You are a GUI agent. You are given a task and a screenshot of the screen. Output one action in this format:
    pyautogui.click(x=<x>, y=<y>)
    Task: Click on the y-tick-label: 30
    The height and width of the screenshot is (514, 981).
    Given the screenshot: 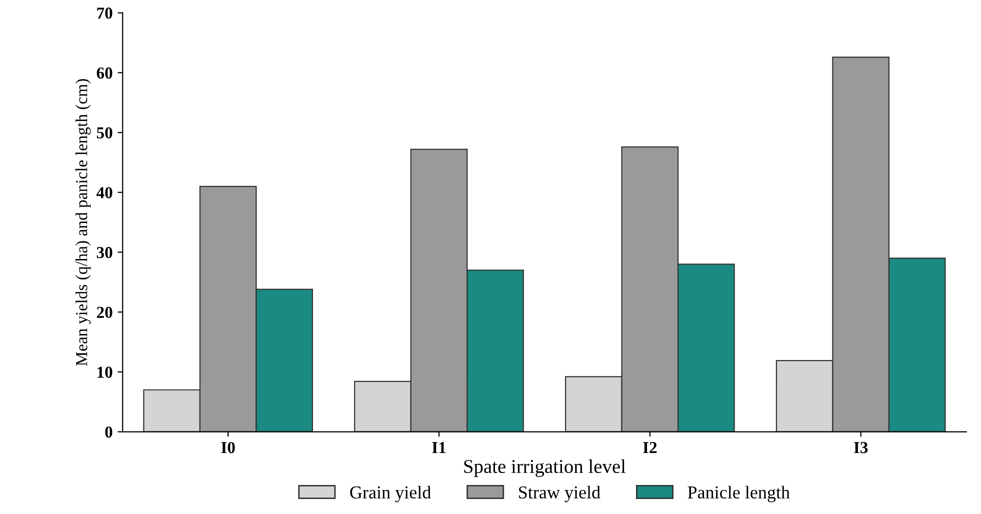 What is the action you would take?
    pyautogui.click(x=104, y=252)
    